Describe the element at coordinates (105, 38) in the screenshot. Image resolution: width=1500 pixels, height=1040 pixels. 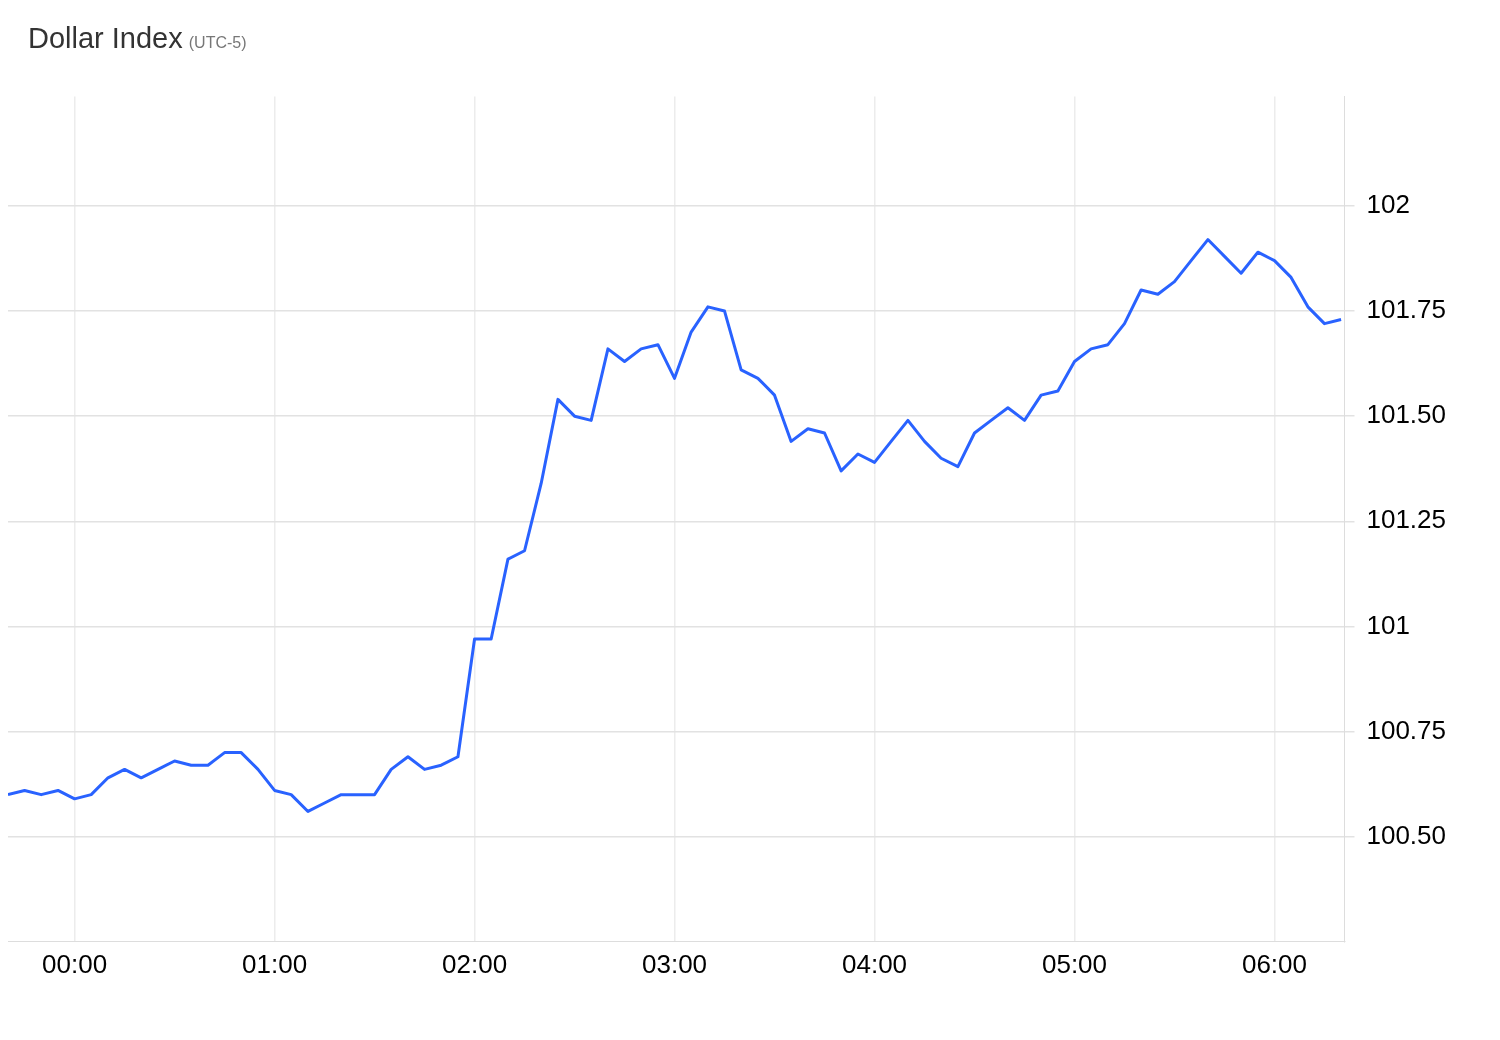
I see `chart-title: Dollar Index` at that location.